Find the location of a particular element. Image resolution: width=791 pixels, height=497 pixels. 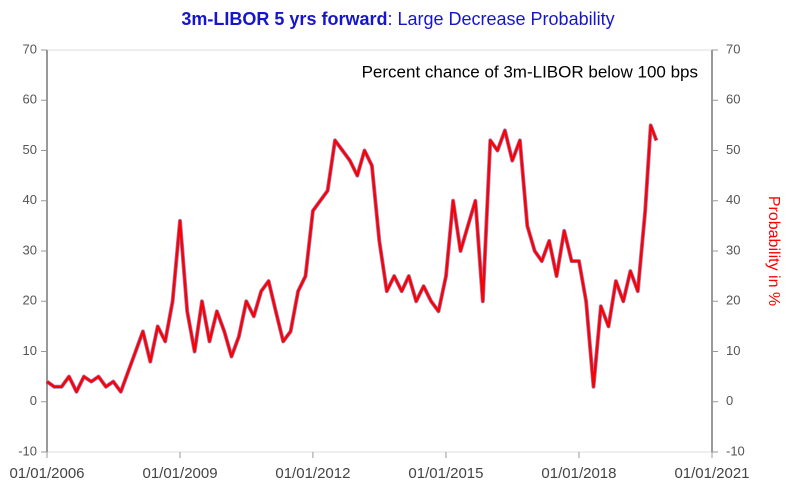

y-tick-label: 20 is located at coordinates (30, 300).